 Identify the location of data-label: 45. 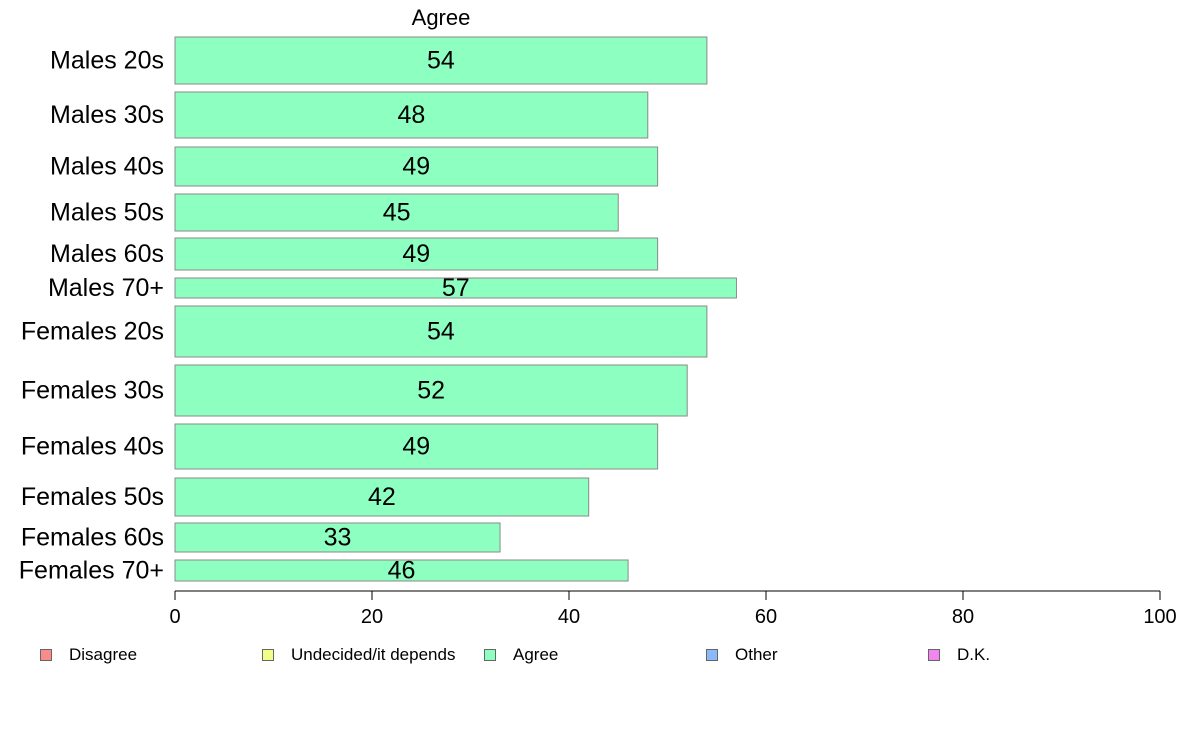
(397, 213).